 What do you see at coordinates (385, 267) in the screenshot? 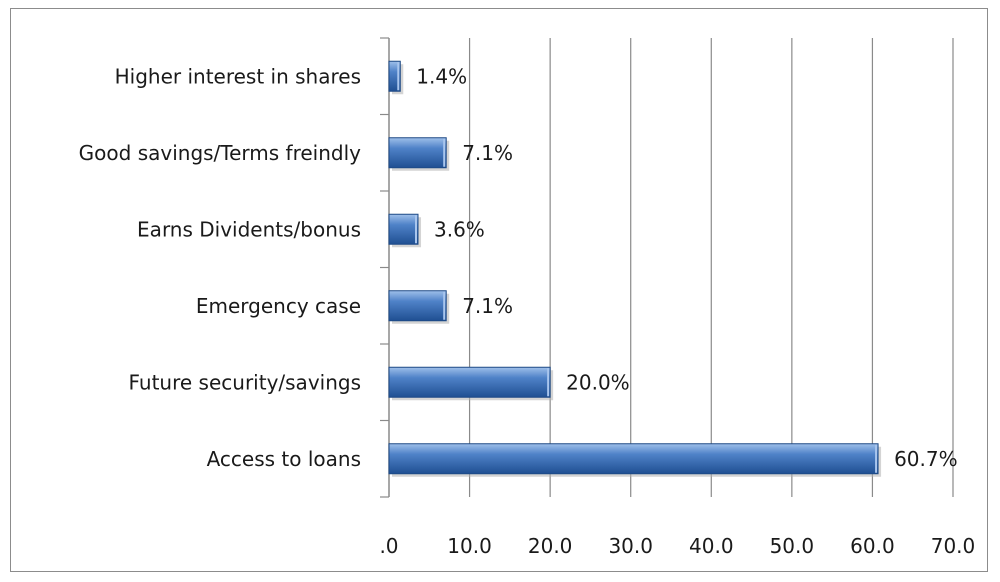
I see `axes` at bounding box center [385, 267].